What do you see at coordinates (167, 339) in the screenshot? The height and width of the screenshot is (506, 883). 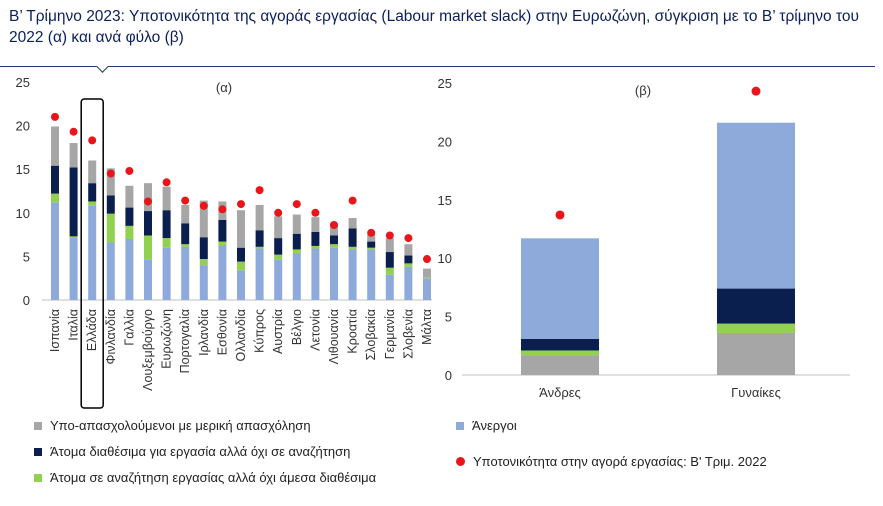 I see `a-category-label: Ευρωζώνη` at bounding box center [167, 339].